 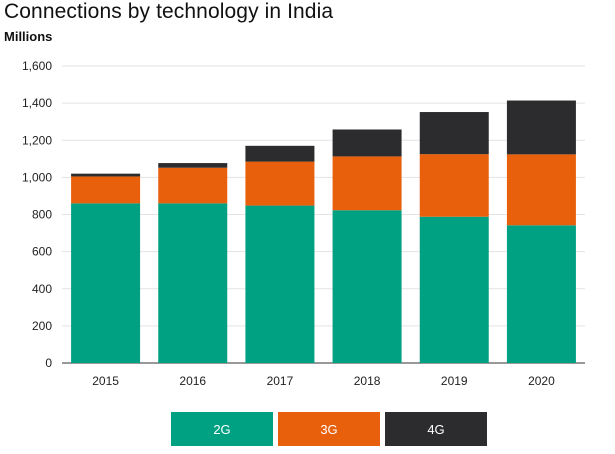 What do you see at coordinates (106, 190) in the screenshot?
I see `bar-3g-2015` at bounding box center [106, 190].